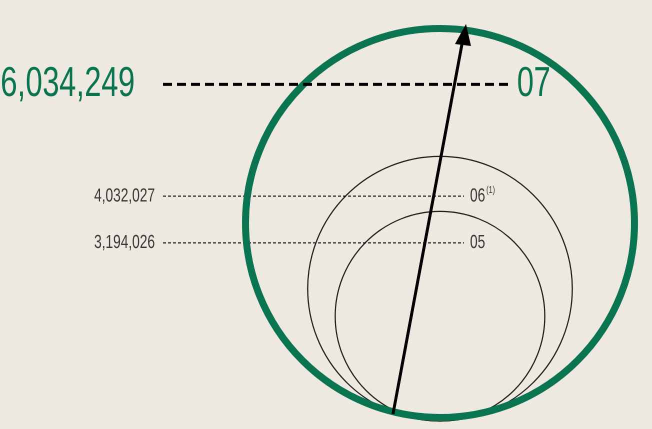 This screenshot has width=652, height=429. What do you see at coordinates (124, 241) in the screenshot?
I see `data-label: 3,194,026` at bounding box center [124, 241].